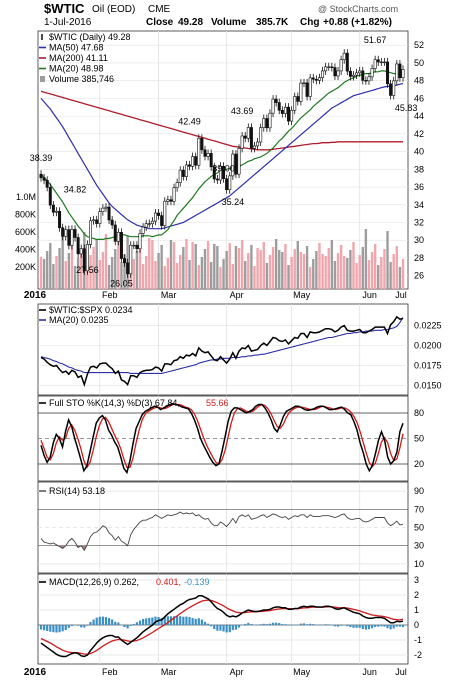 This screenshot has height=690, width=464. What do you see at coordinates (41, 158) in the screenshot?
I see `price-annotation: 38.39` at bounding box center [41, 158].